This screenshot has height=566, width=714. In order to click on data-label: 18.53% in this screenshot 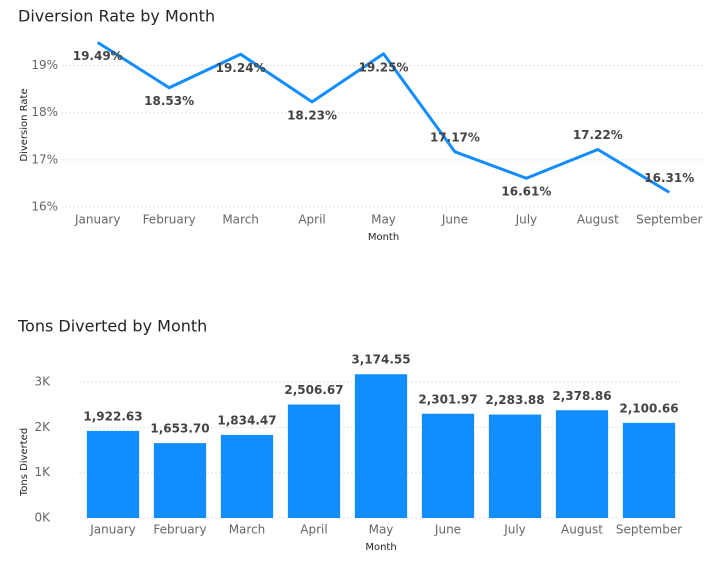, I will do `click(169, 101)`.